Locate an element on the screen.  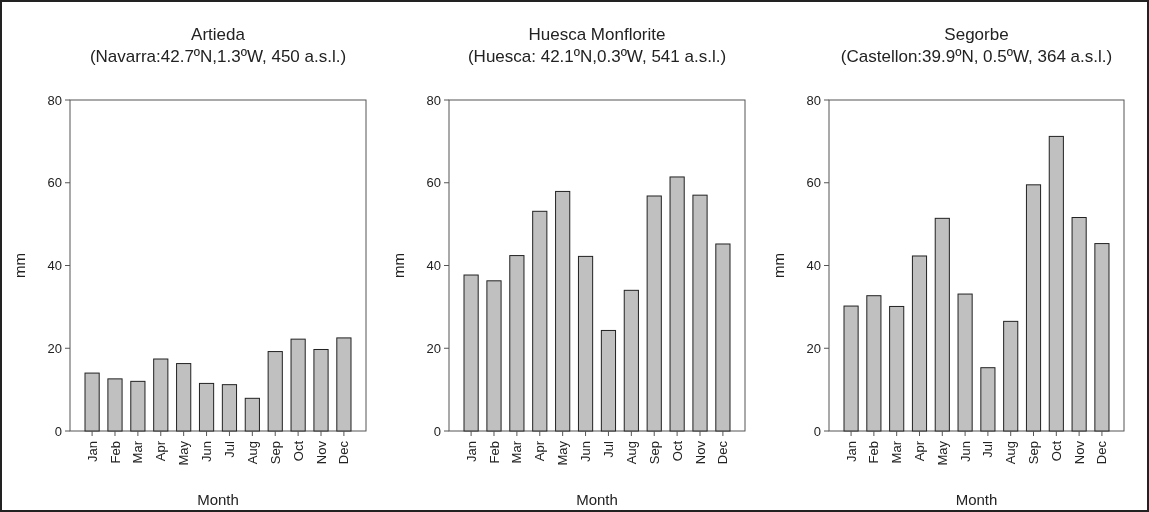
chart-title: Huesca Monflorite is located at coordinates (597, 34).